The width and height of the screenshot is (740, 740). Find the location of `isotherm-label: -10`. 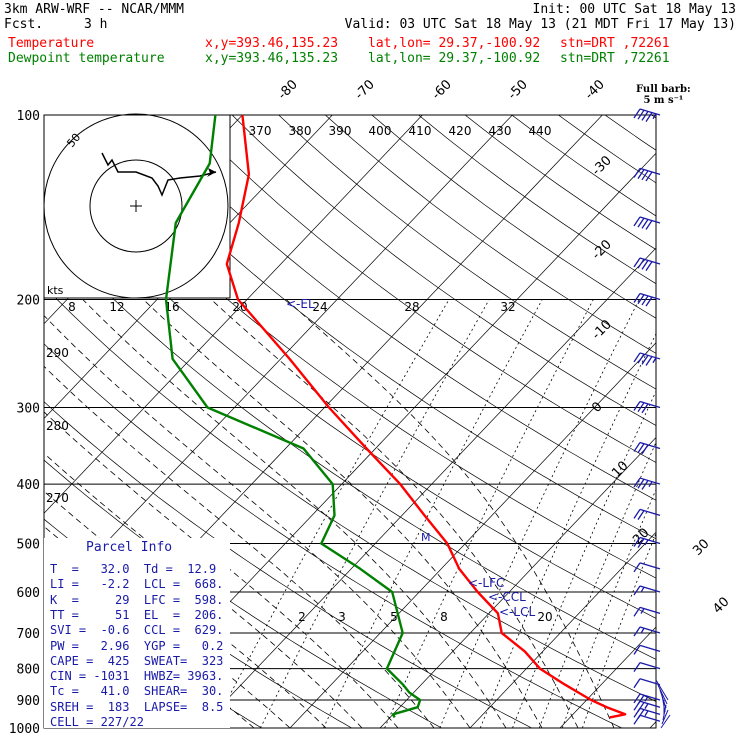

isotherm-label: -10 is located at coordinates (602, 330).